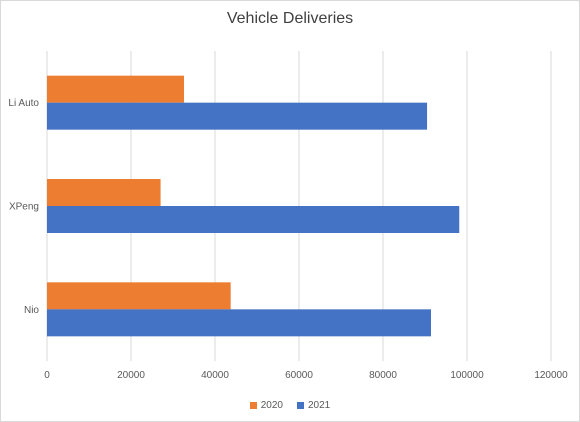 The width and height of the screenshot is (580, 422). I want to click on bar-li-auto-2020, so click(116, 89).